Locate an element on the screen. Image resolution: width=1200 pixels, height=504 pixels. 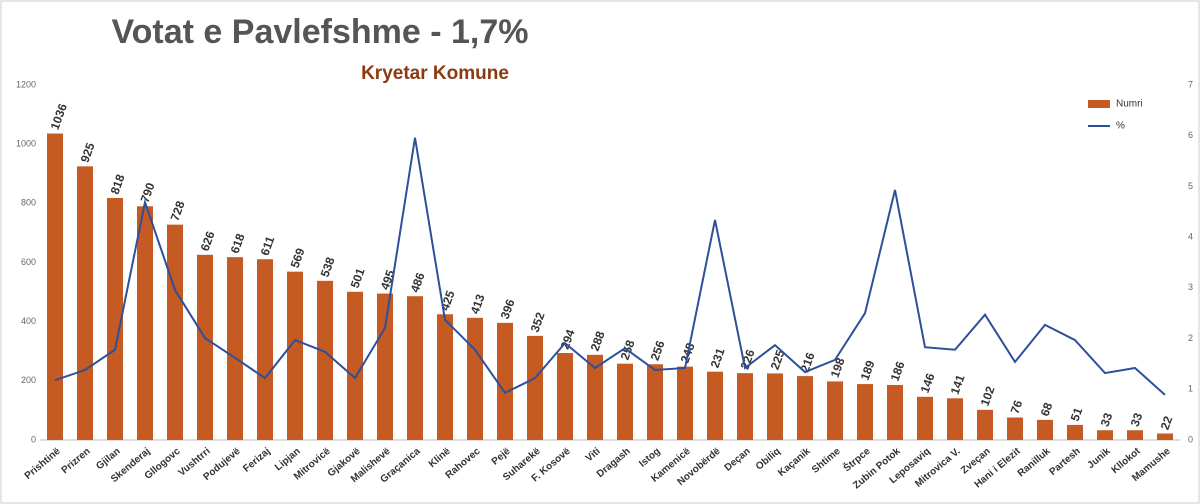
y2-tick-label: 4 is located at coordinates (1190, 237).